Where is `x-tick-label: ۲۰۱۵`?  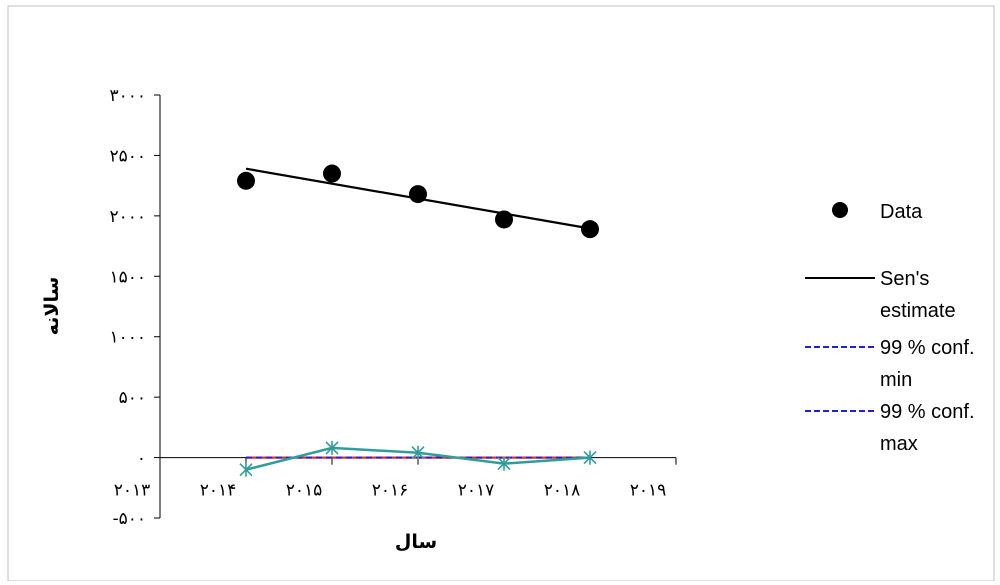 x-tick-label: ۲۰۱۵ is located at coordinates (304, 491).